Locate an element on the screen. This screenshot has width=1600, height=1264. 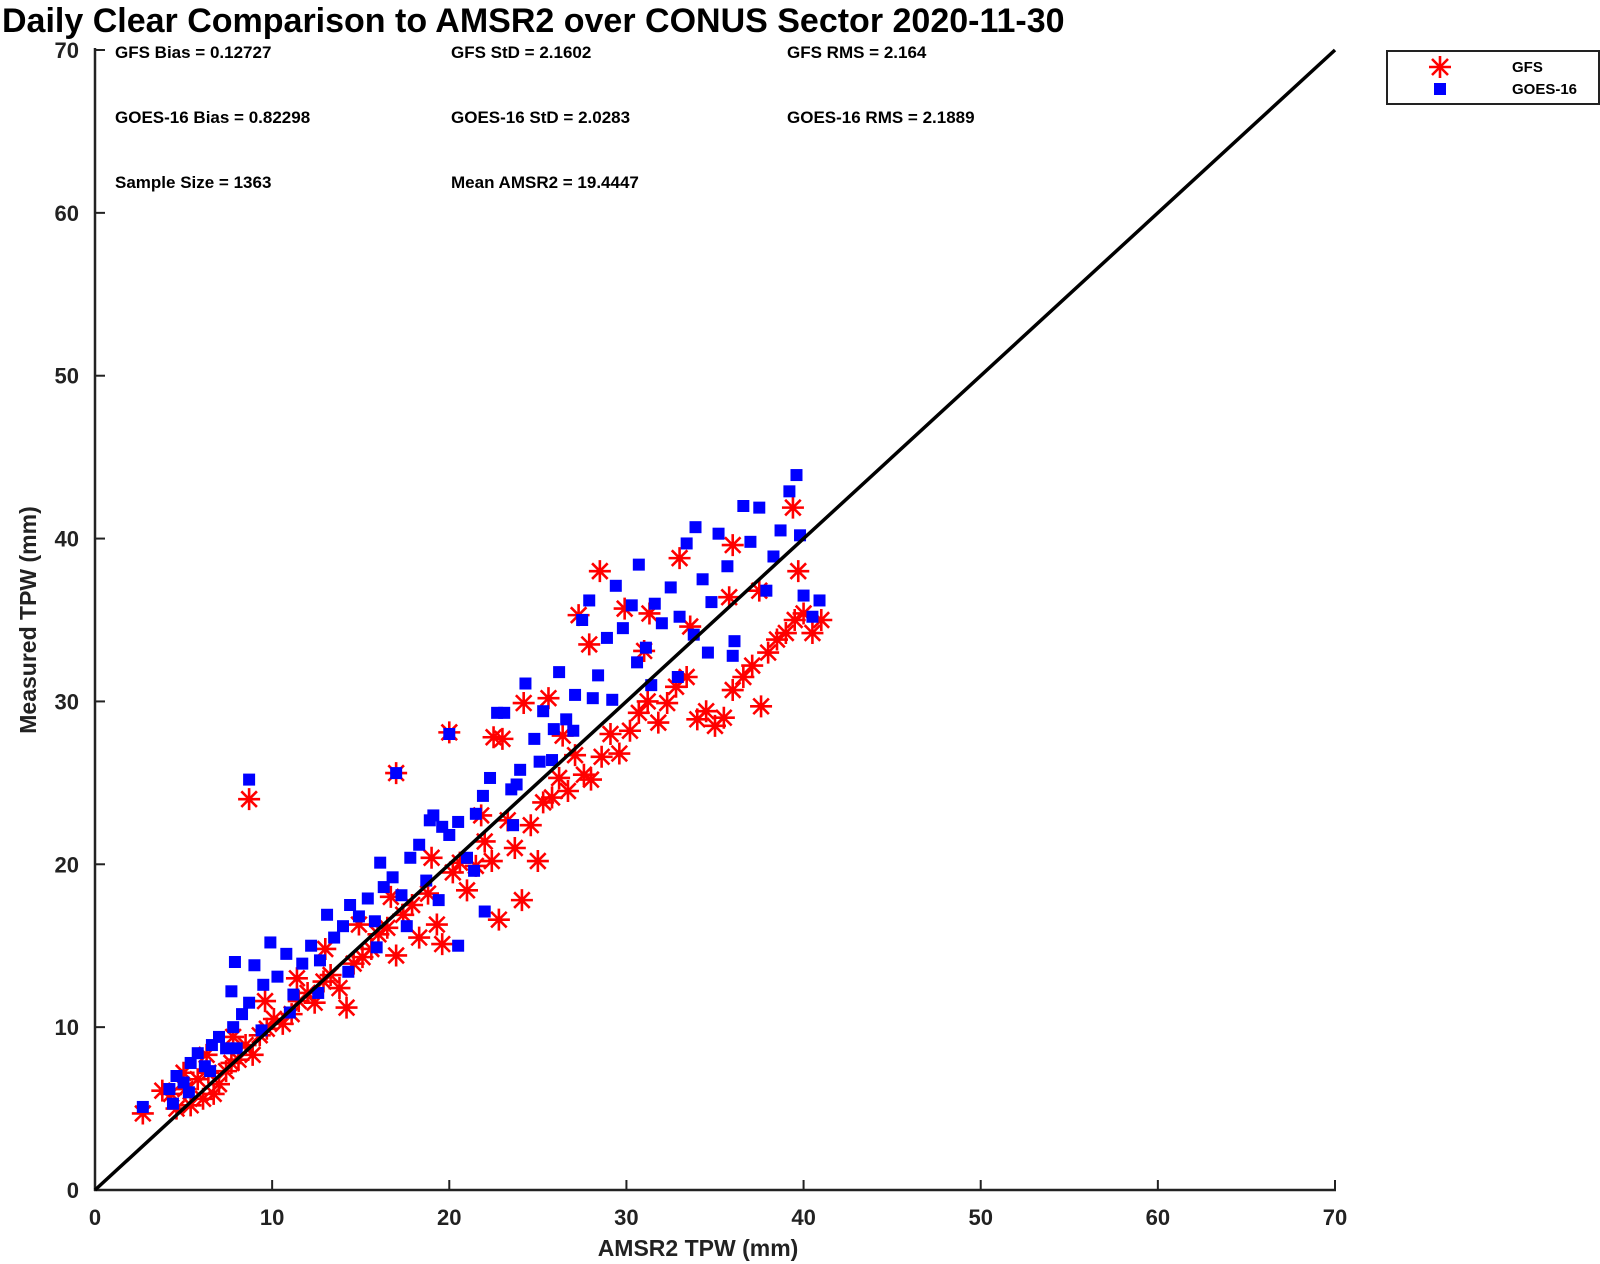
y-axis-label: Measured TPW (mm) is located at coordinates (28, 619).